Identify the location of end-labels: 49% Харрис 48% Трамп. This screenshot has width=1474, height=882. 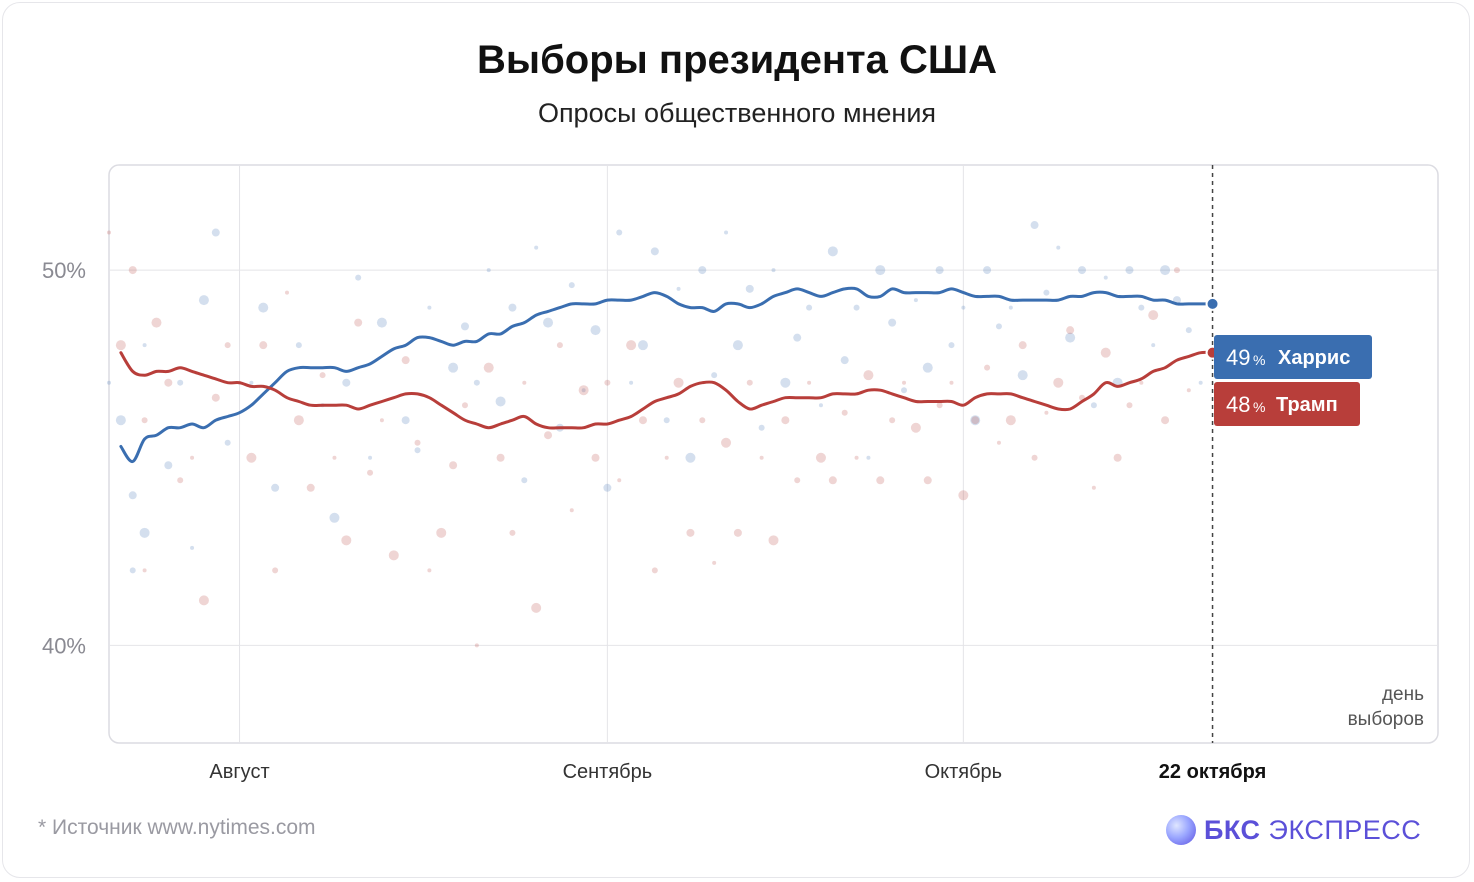
(1293, 380).